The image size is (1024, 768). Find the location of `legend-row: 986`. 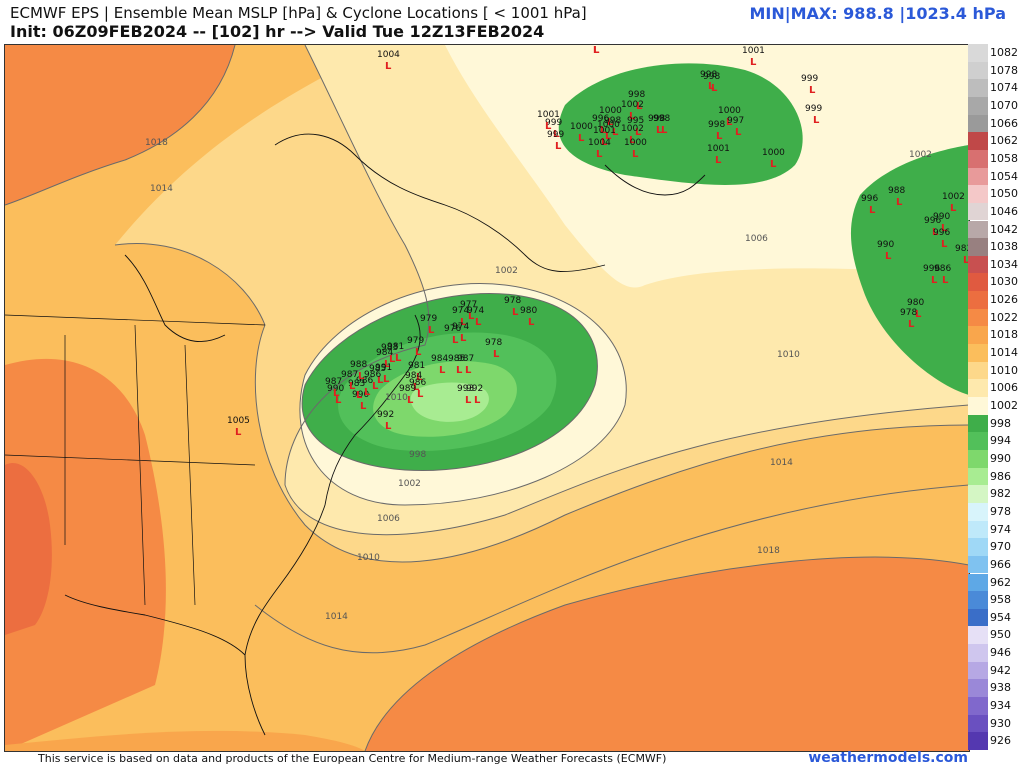

legend-row: 986 is located at coordinates (995, 476).